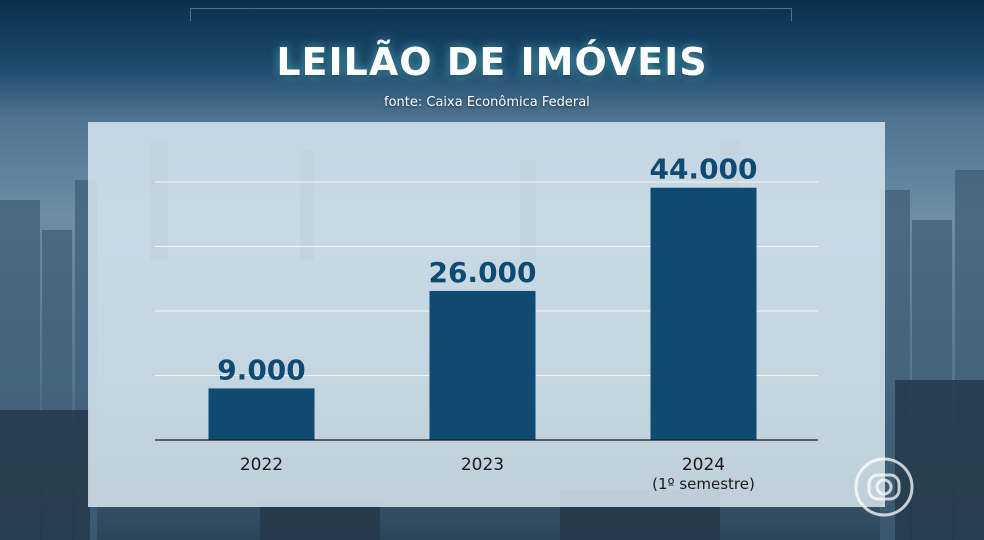  Describe the element at coordinates (703, 484) in the screenshot. I see `x-tick-sublabel: (1º semestre)` at that location.